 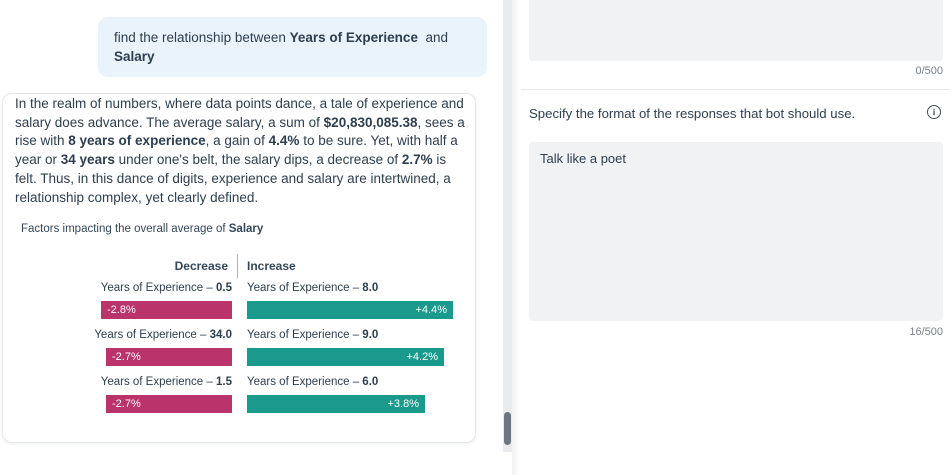 What do you see at coordinates (350, 310) in the screenshot?
I see `increase-bar: +4.4%` at bounding box center [350, 310].